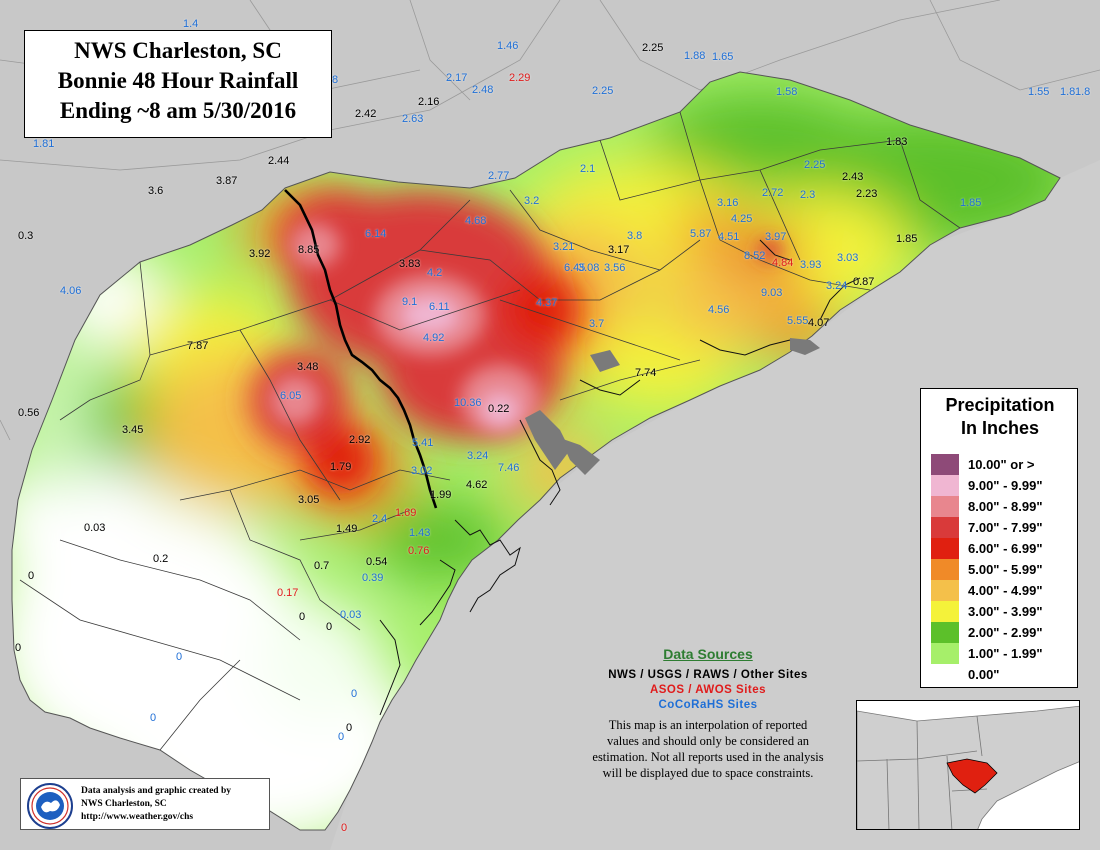  What do you see at coordinates (729, 237) in the screenshot?
I see `station-value-cocorahs: 4.51` at bounding box center [729, 237].